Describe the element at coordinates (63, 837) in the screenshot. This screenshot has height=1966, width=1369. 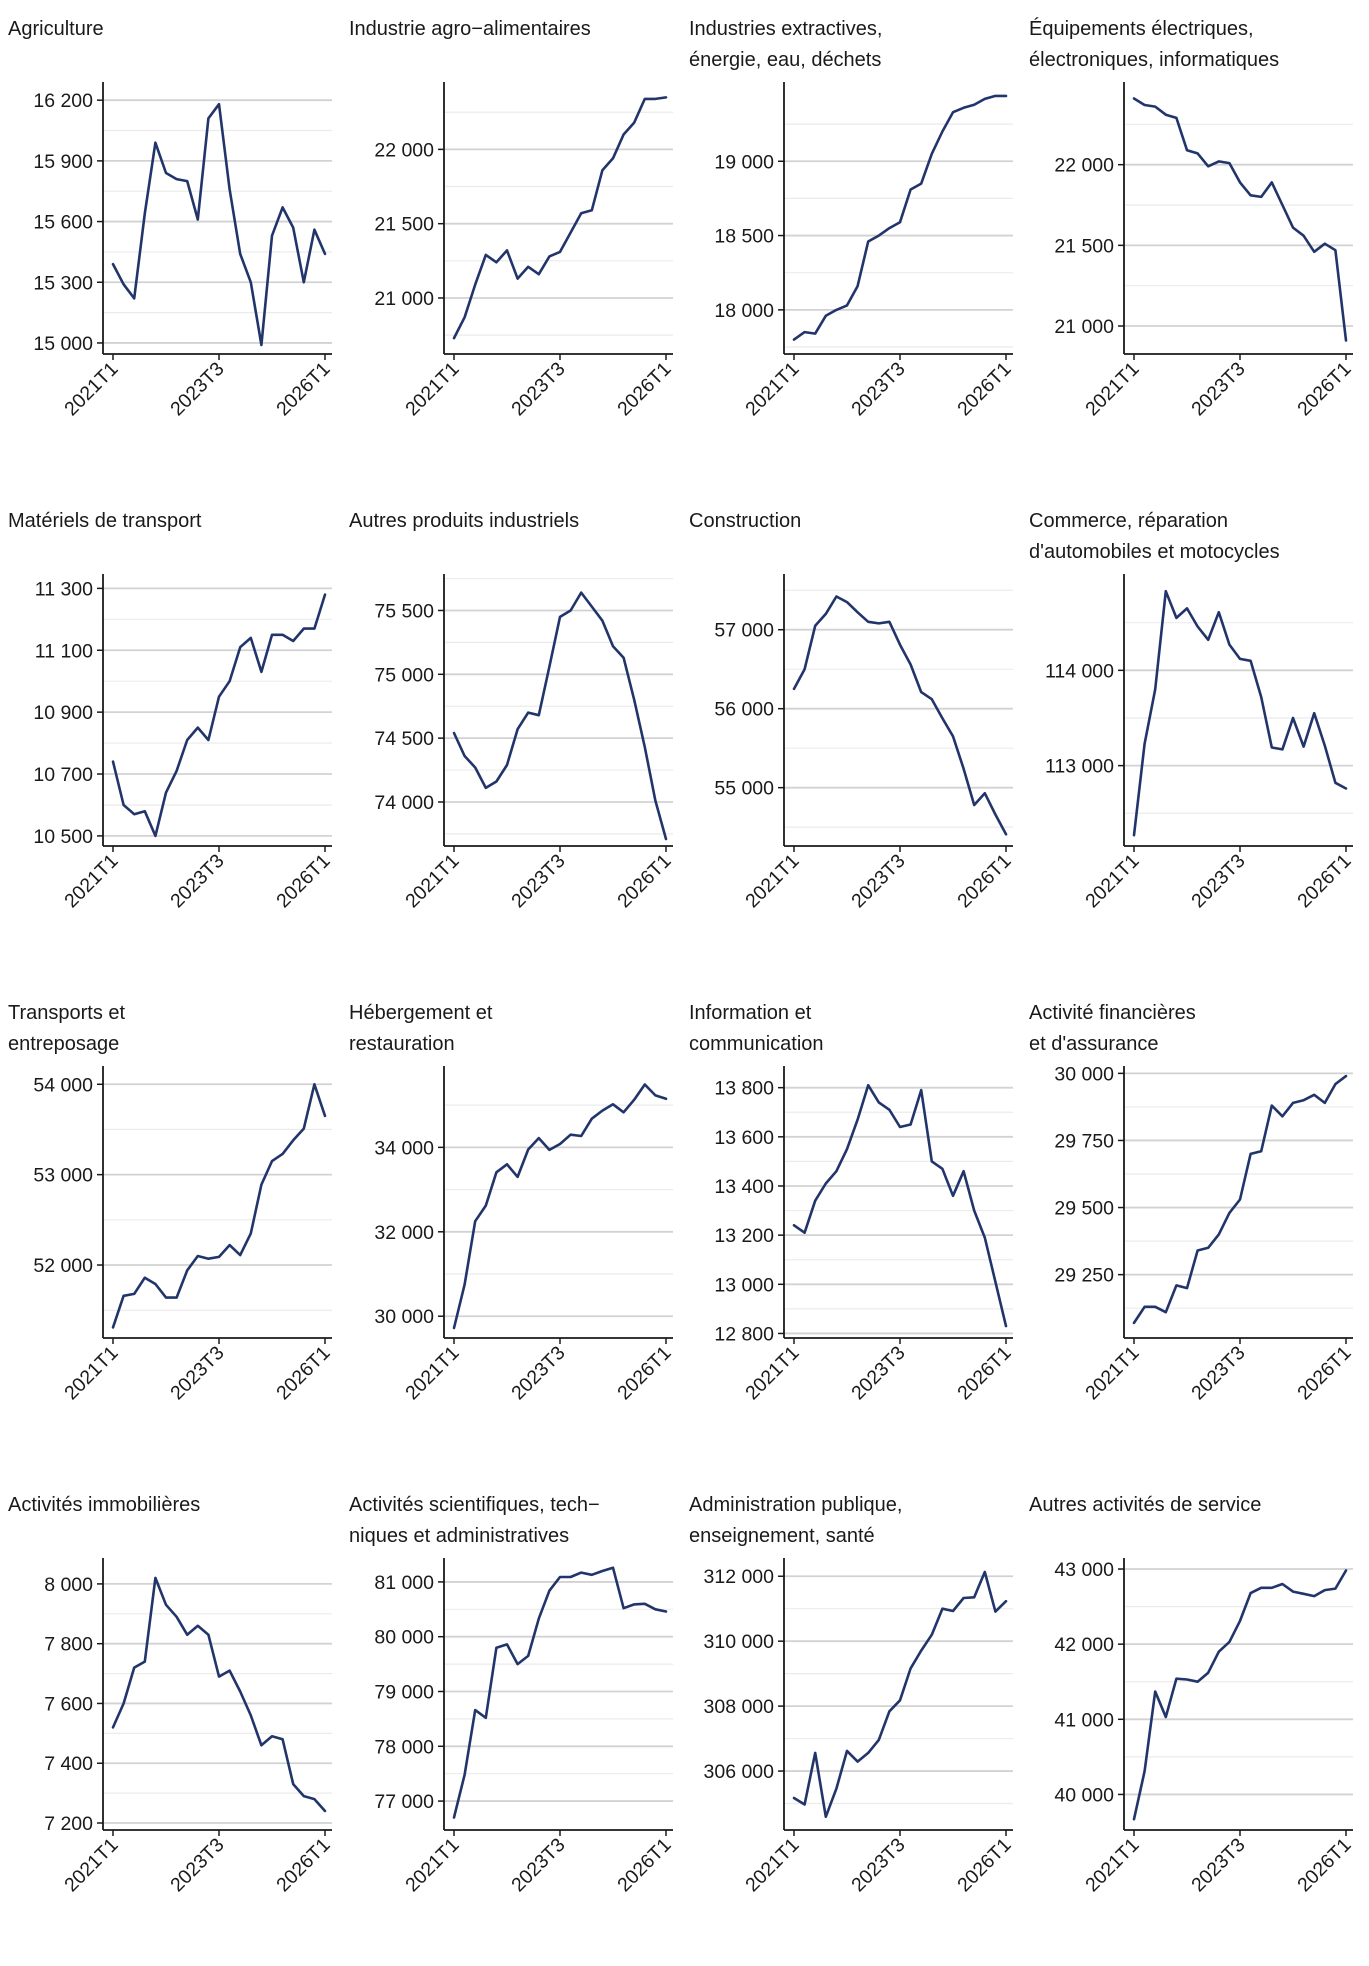
I see `y-tick-label: 10 500` at that location.